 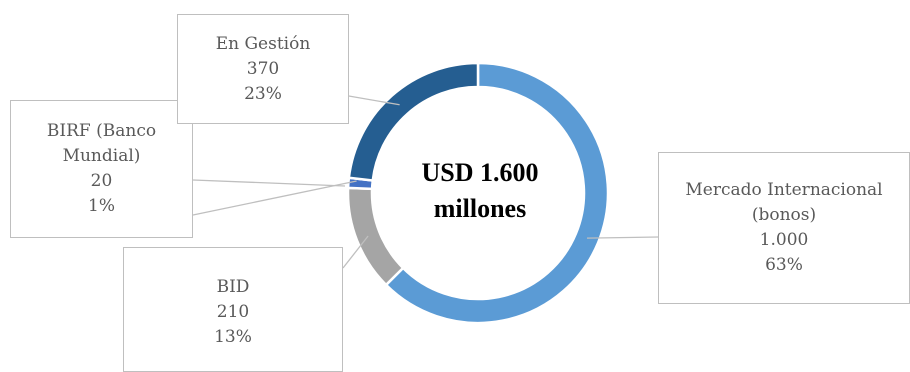 I want to click on label-percent: 13%, so click(x=233, y=337).